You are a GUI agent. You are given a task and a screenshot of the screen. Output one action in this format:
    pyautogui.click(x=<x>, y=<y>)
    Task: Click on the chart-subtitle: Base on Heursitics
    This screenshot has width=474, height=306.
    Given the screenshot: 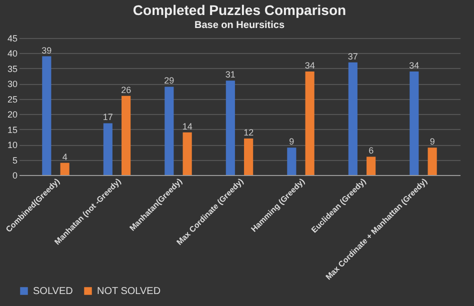 What is the action you would take?
    pyautogui.click(x=239, y=25)
    